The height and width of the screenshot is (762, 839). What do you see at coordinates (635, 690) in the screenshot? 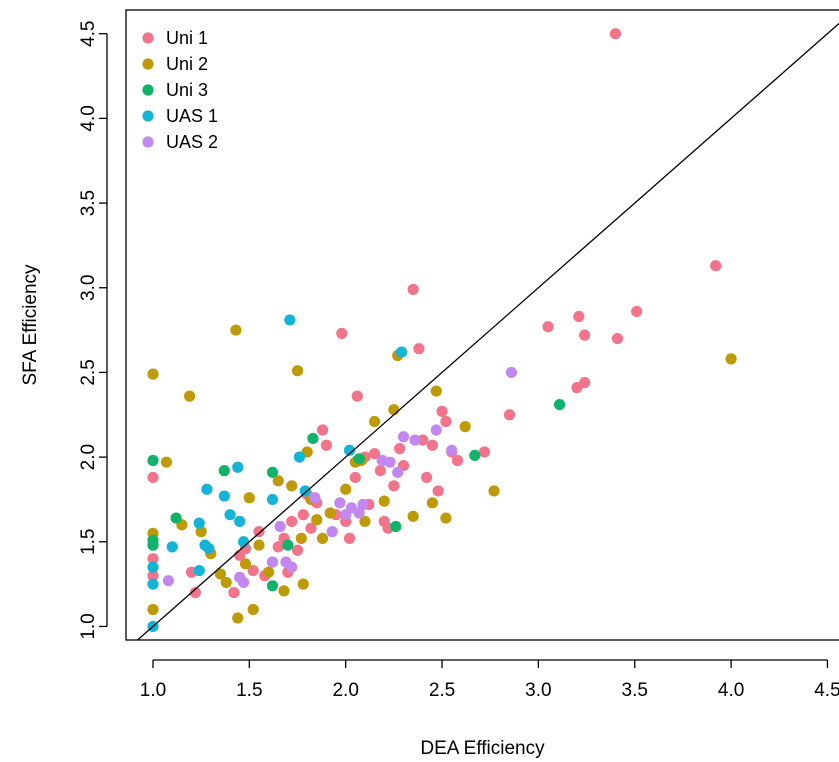
I see `x-tick-label: 3.5` at bounding box center [635, 690].